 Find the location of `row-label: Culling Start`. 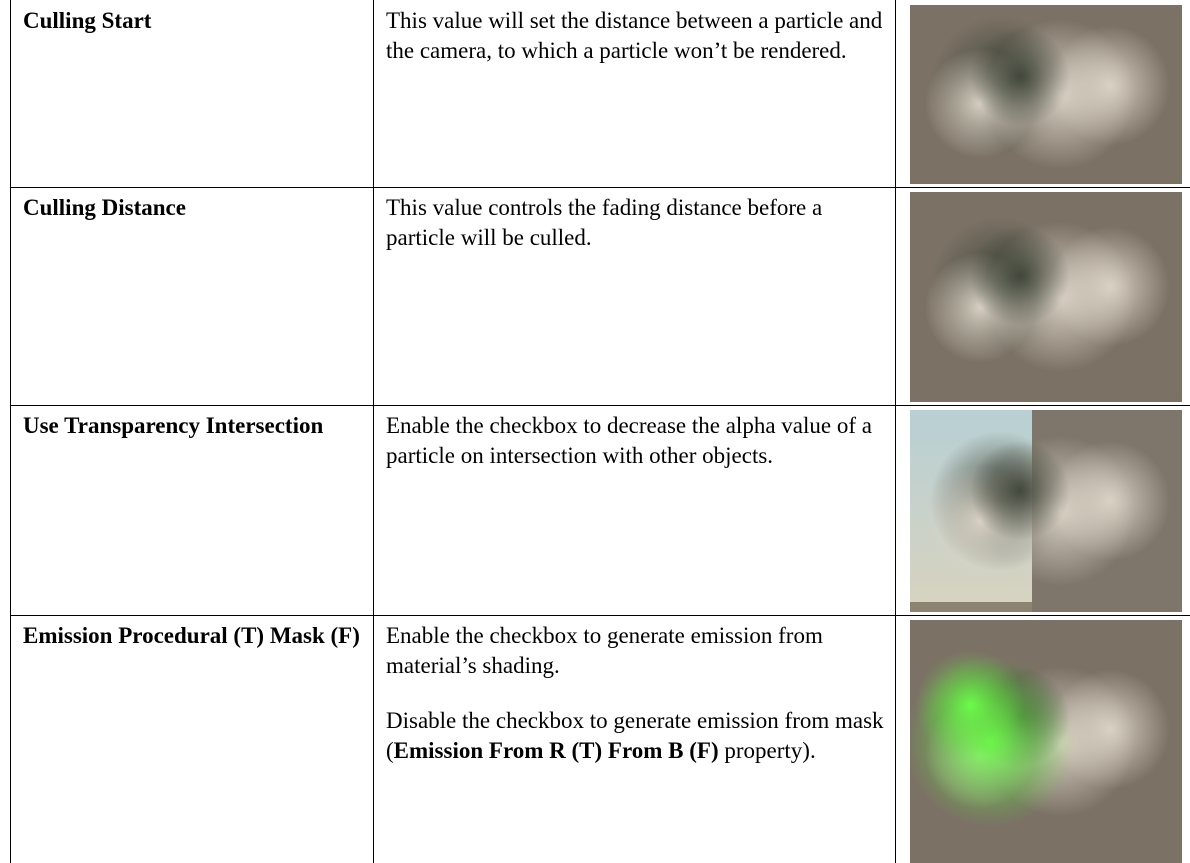

row-label: Culling Start is located at coordinates (191, 18).